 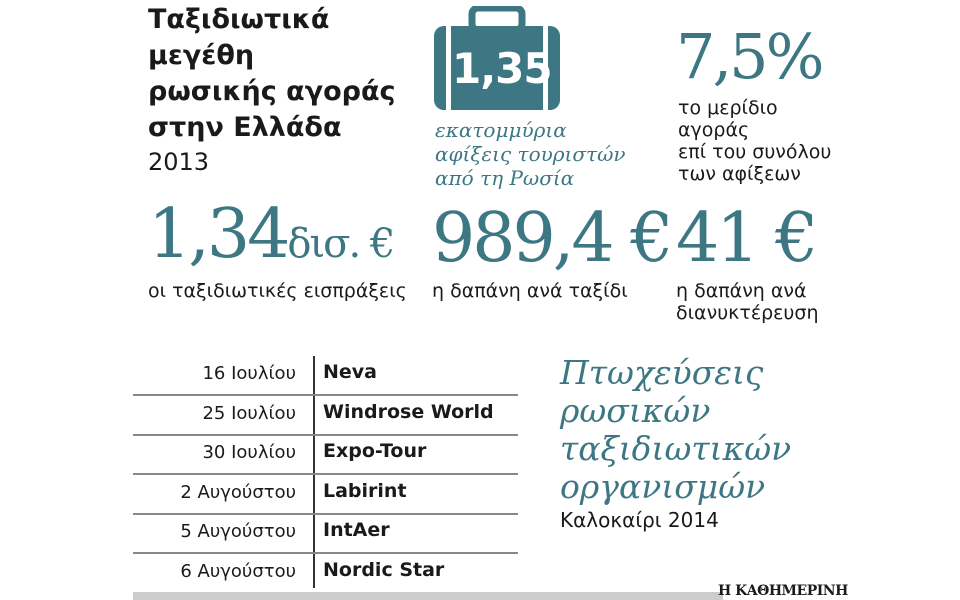 I want to click on company: Windrose World, so click(x=408, y=411).